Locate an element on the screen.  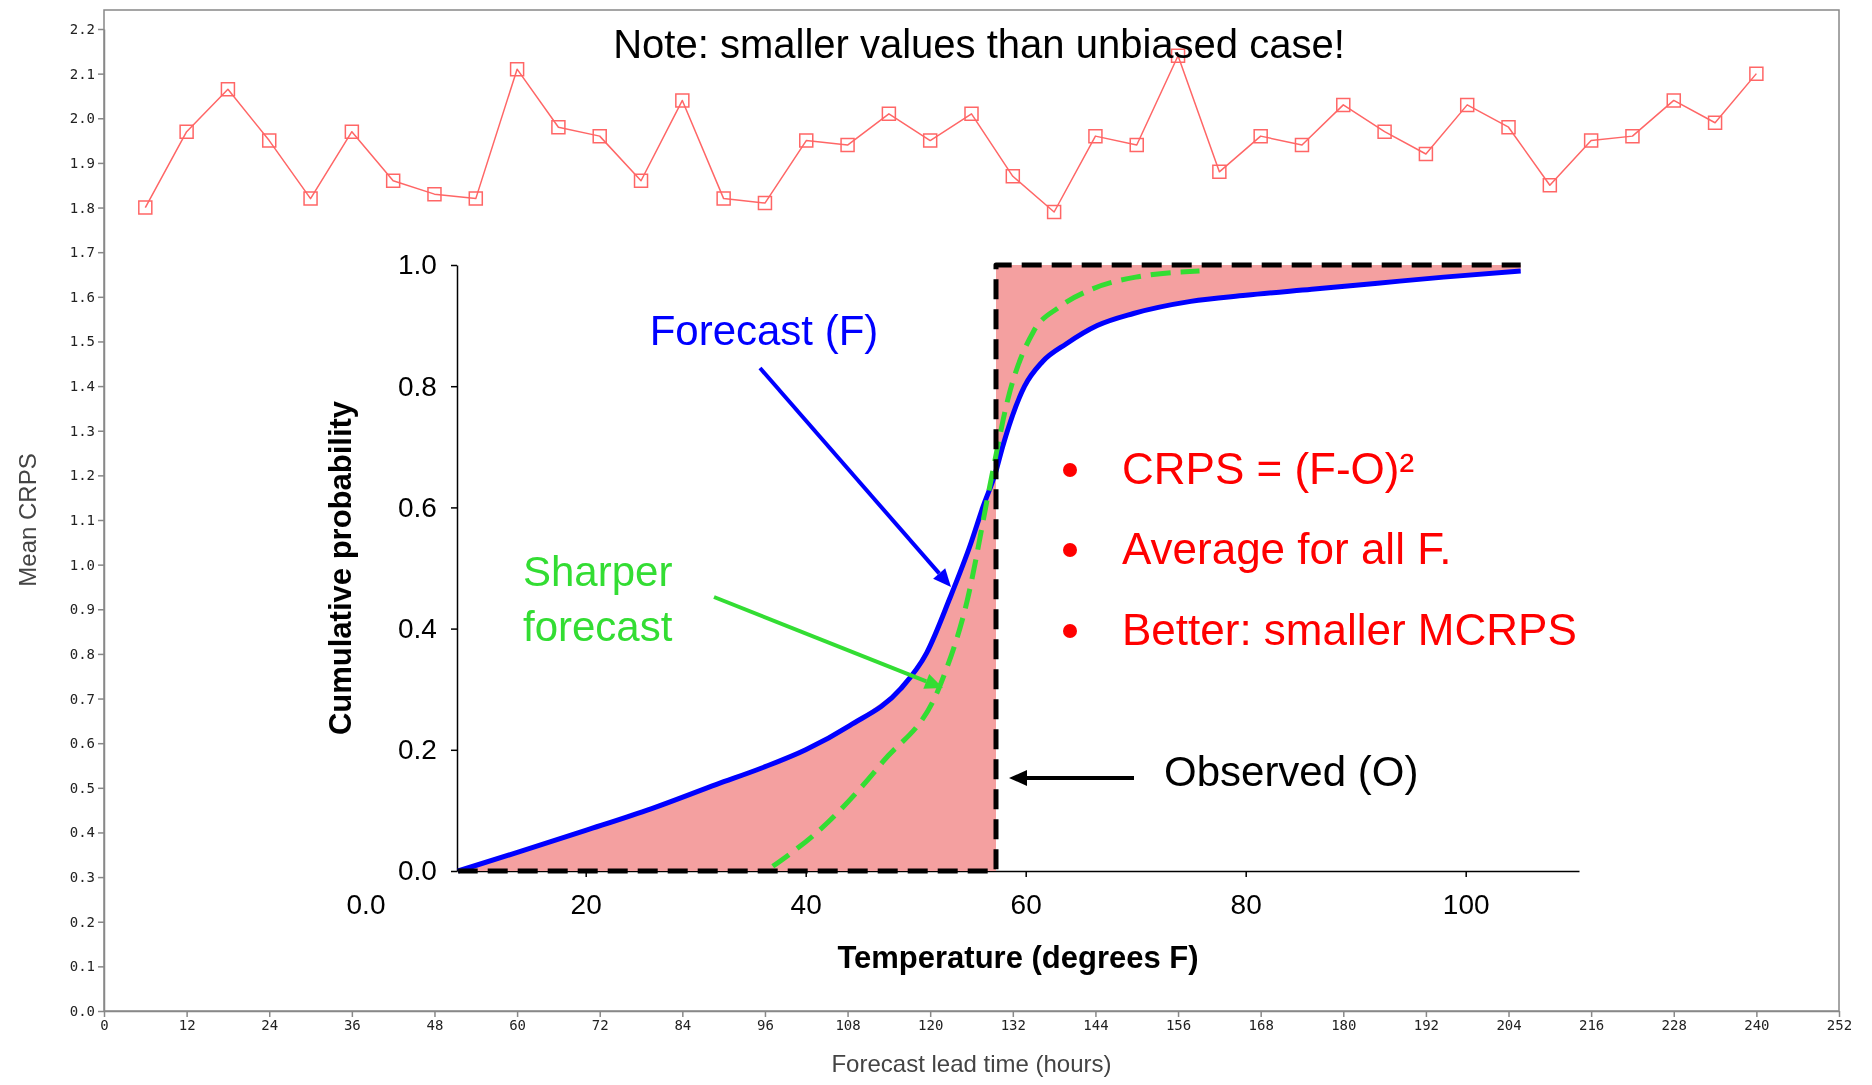
x-tick-label: 204 is located at coordinates (1509, 1024).